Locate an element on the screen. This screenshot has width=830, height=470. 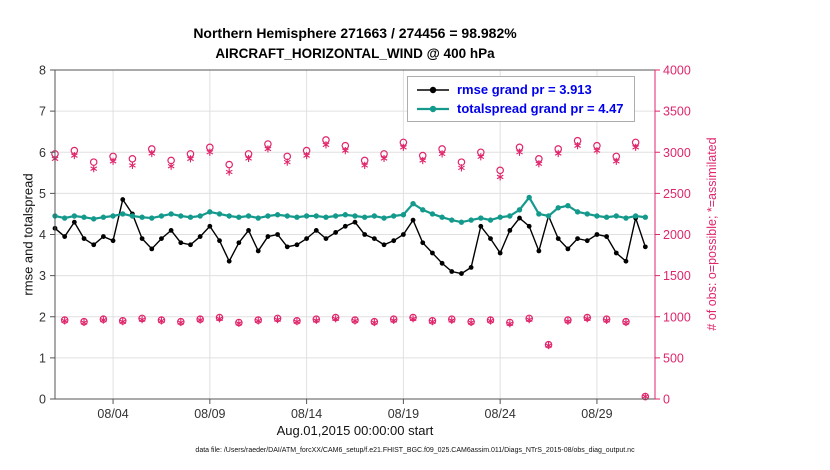
totalspread-line-sample-icon is located at coordinates (433, 108).